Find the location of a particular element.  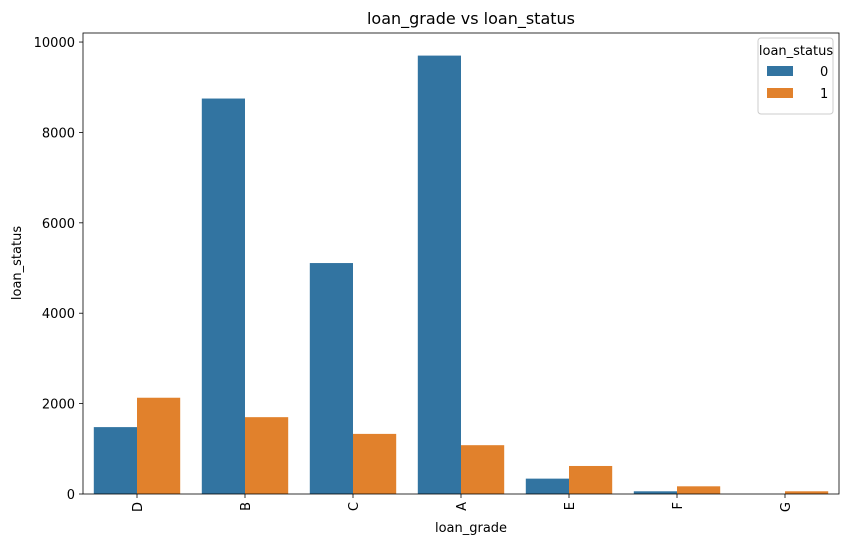

x-tick-label-E: E is located at coordinates (570, 506).